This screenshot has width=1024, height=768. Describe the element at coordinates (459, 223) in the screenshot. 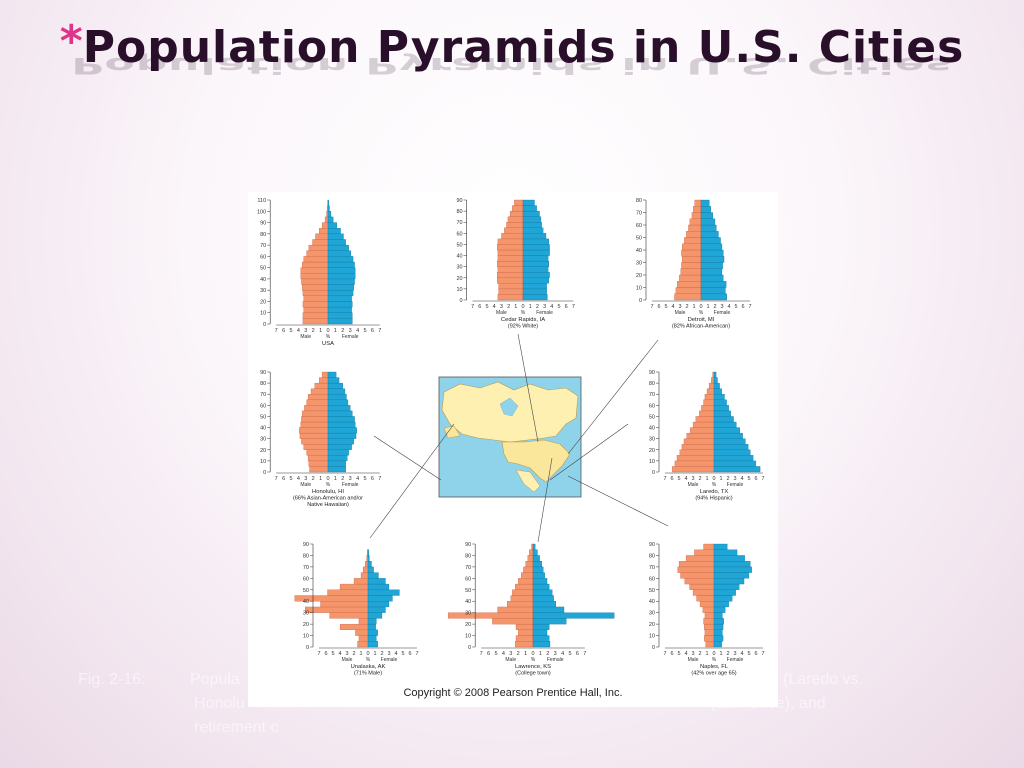

I see `cedar-y-tick-label: 70` at that location.